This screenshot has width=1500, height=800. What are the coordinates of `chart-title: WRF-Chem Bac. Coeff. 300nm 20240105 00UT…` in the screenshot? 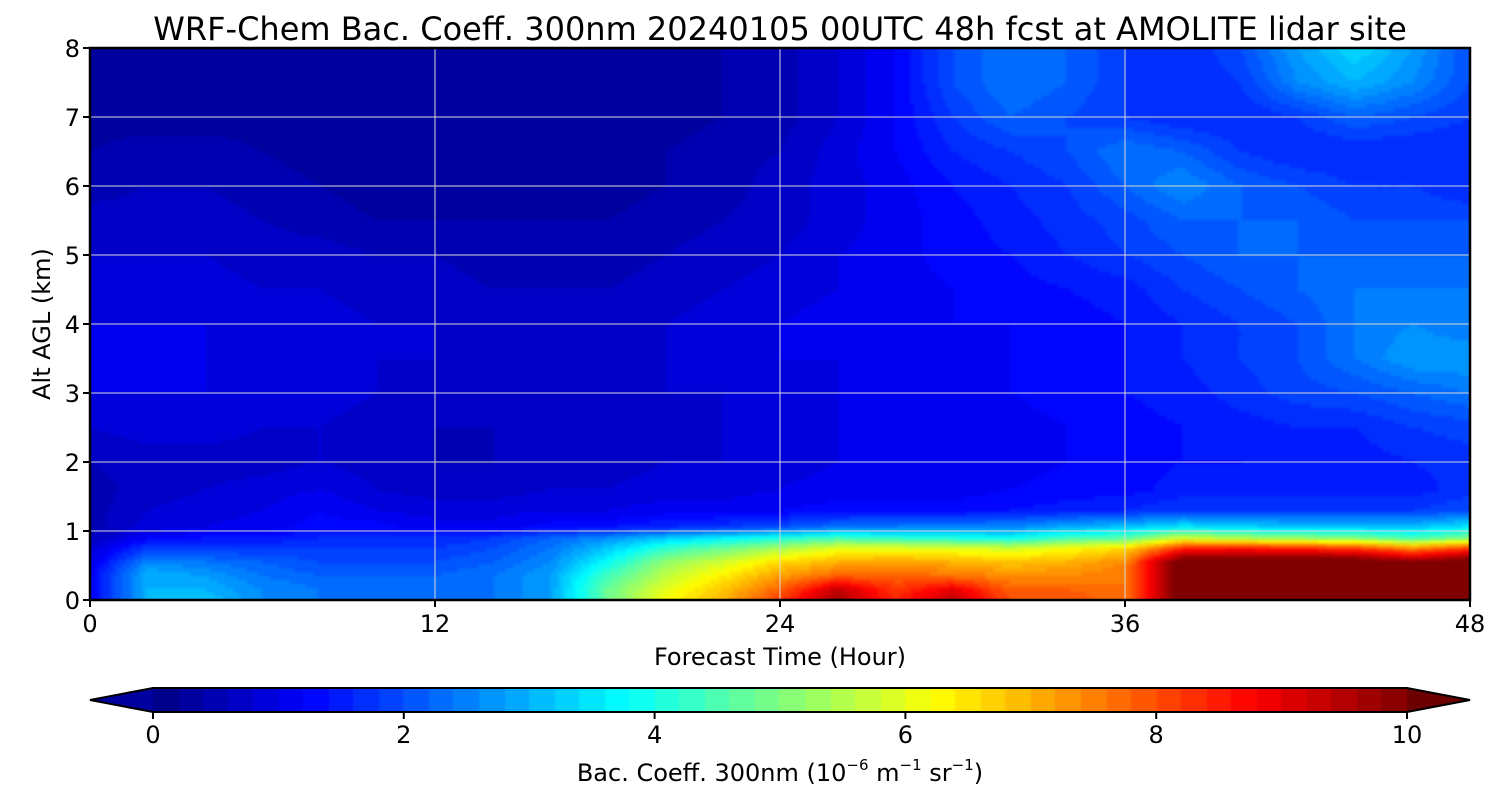 It's located at (780, 29).